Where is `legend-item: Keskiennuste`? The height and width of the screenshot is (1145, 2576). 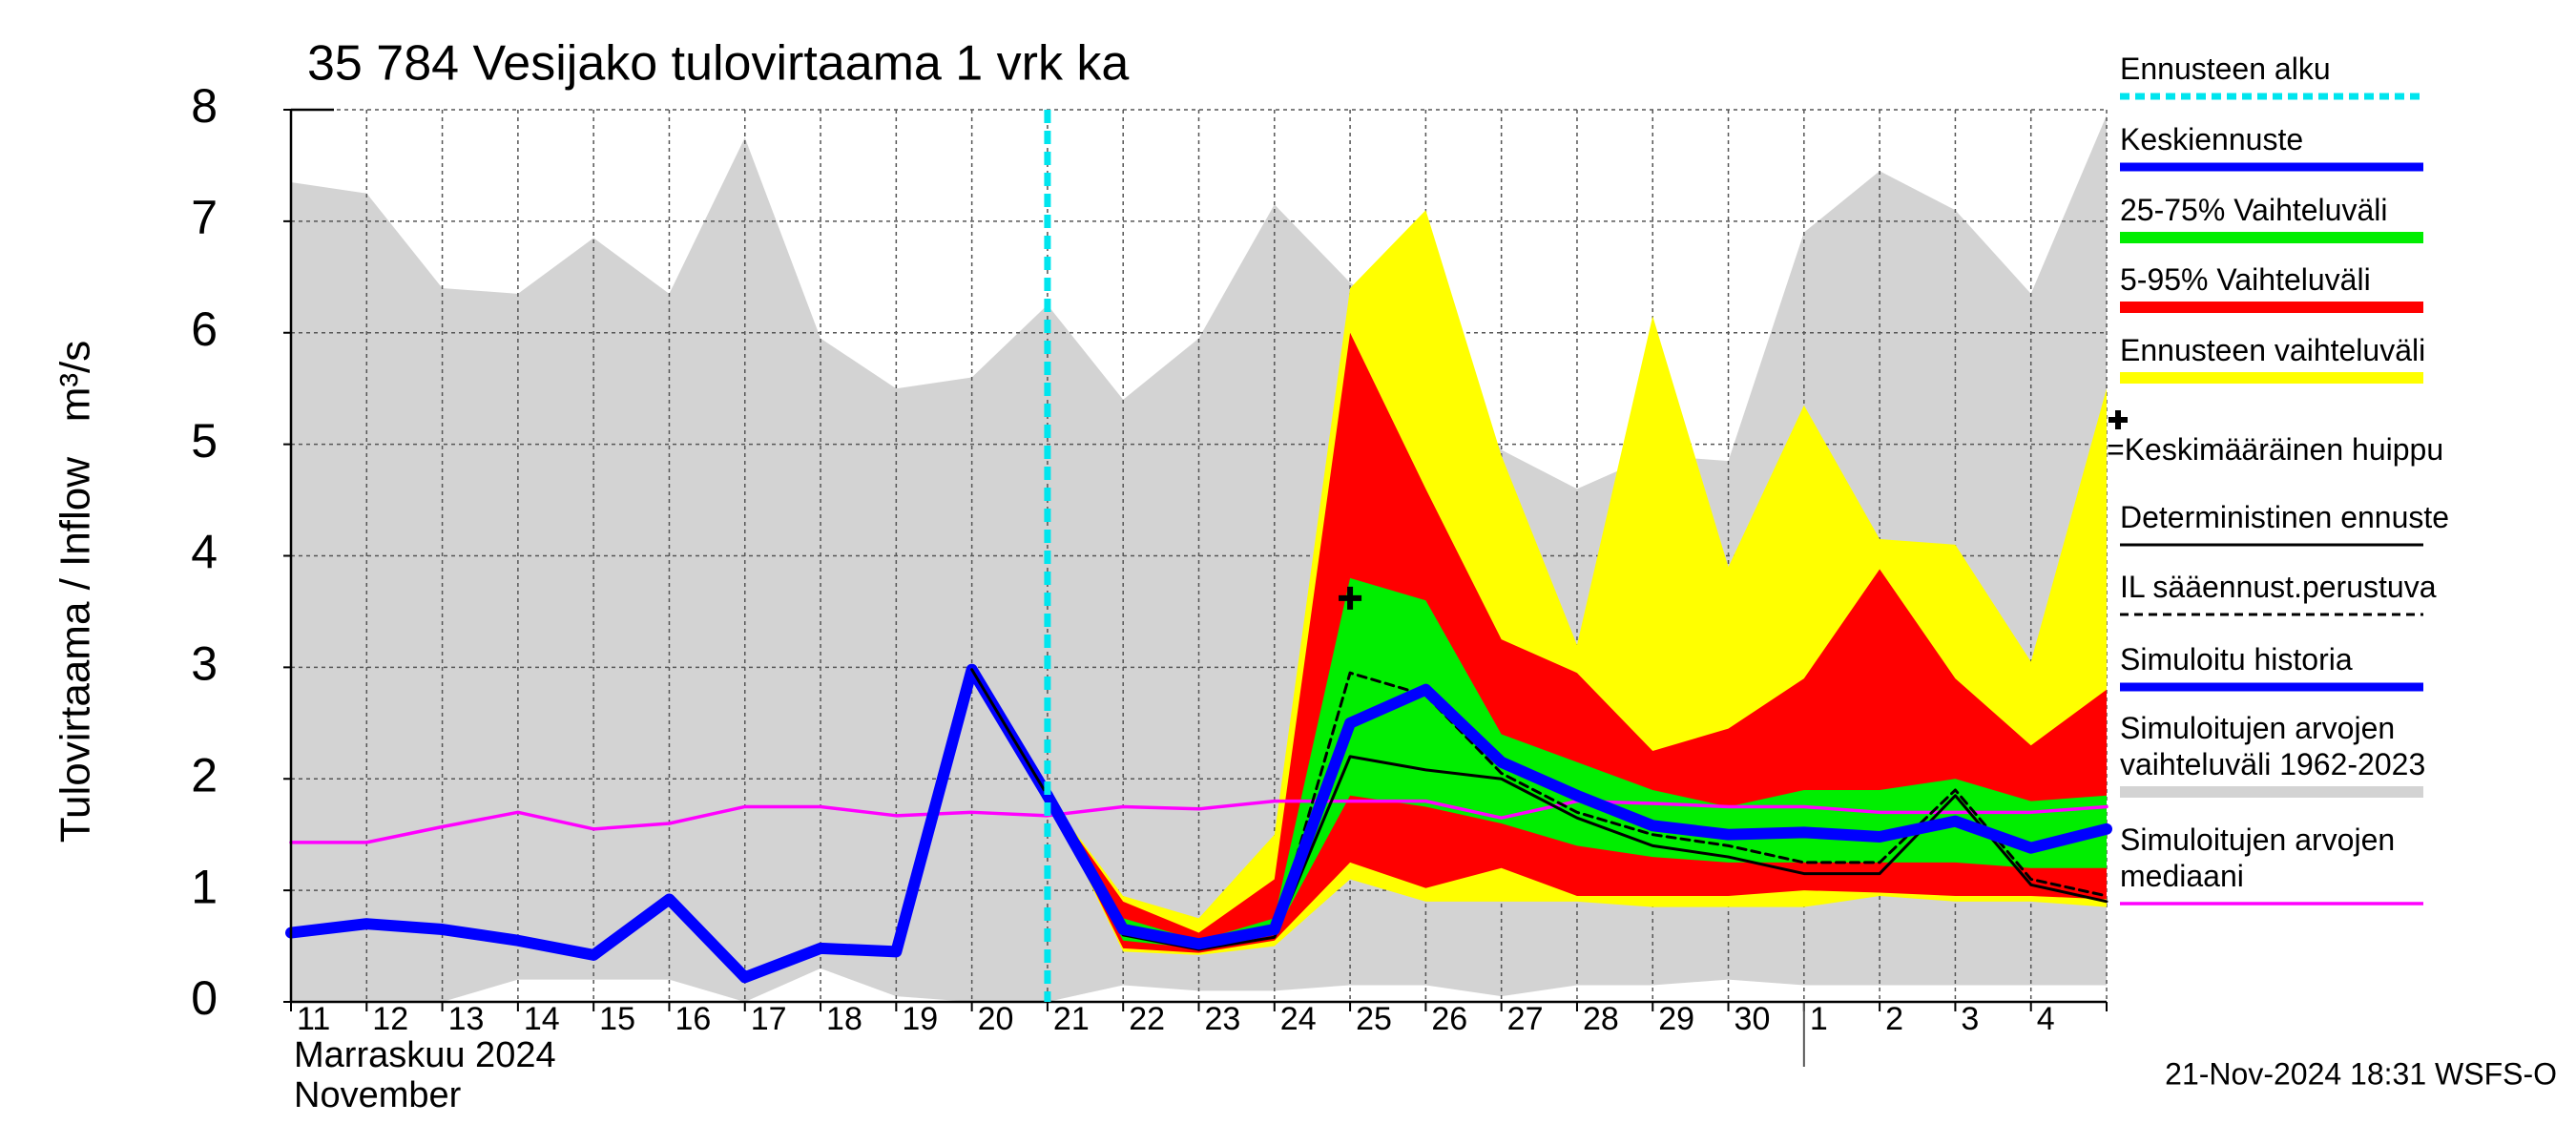 legend-item: Keskiennuste is located at coordinates (2296, 147).